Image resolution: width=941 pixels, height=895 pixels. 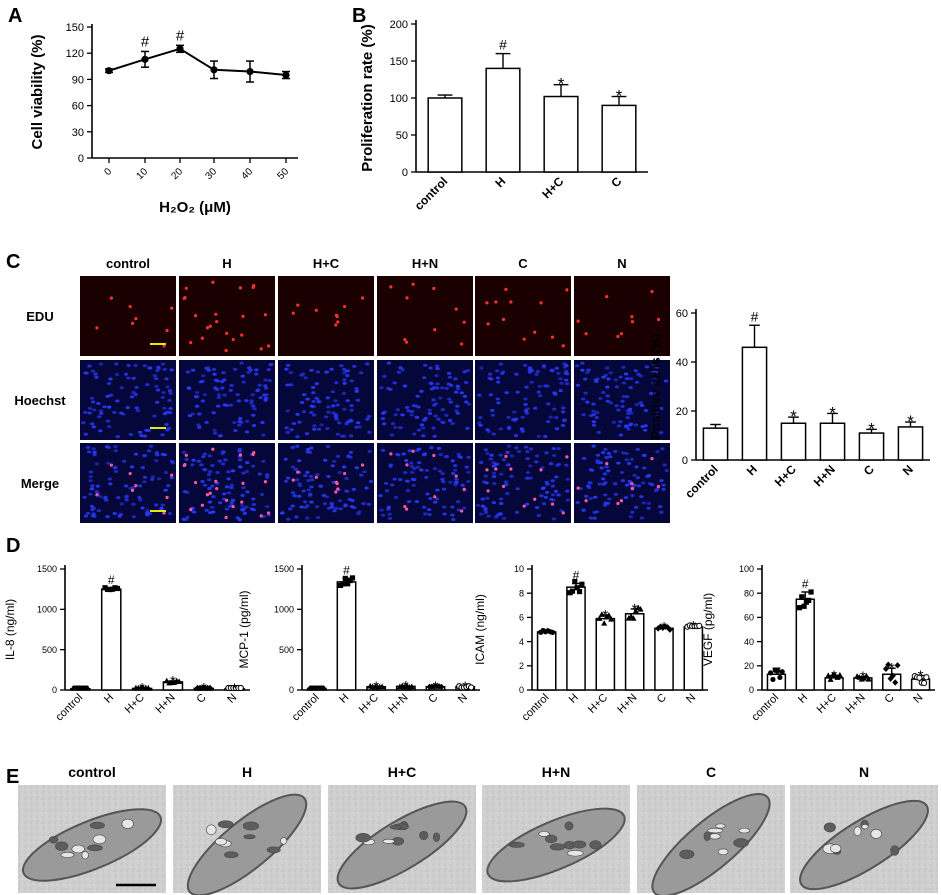 What do you see at coordinates (12, 777) in the screenshot?
I see `panel-letter-e: E` at bounding box center [12, 777].